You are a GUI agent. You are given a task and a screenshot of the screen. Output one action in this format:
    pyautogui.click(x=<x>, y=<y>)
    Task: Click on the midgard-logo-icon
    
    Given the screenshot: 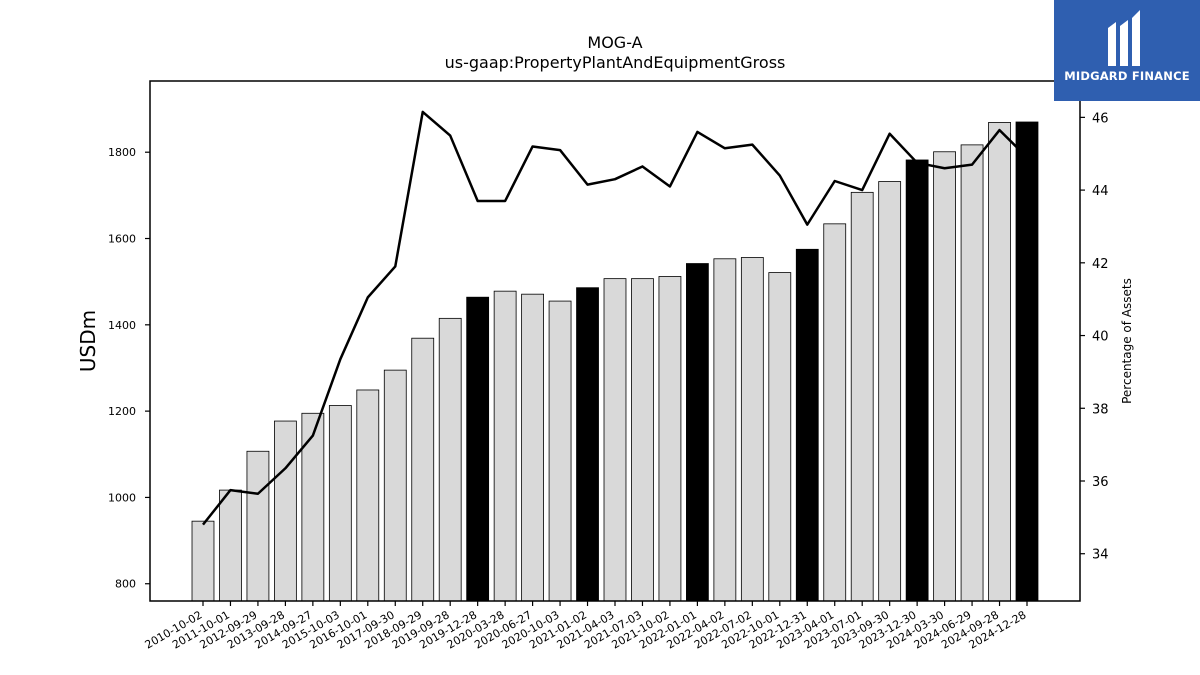 What is the action you would take?
    pyautogui.click(x=1124, y=38)
    